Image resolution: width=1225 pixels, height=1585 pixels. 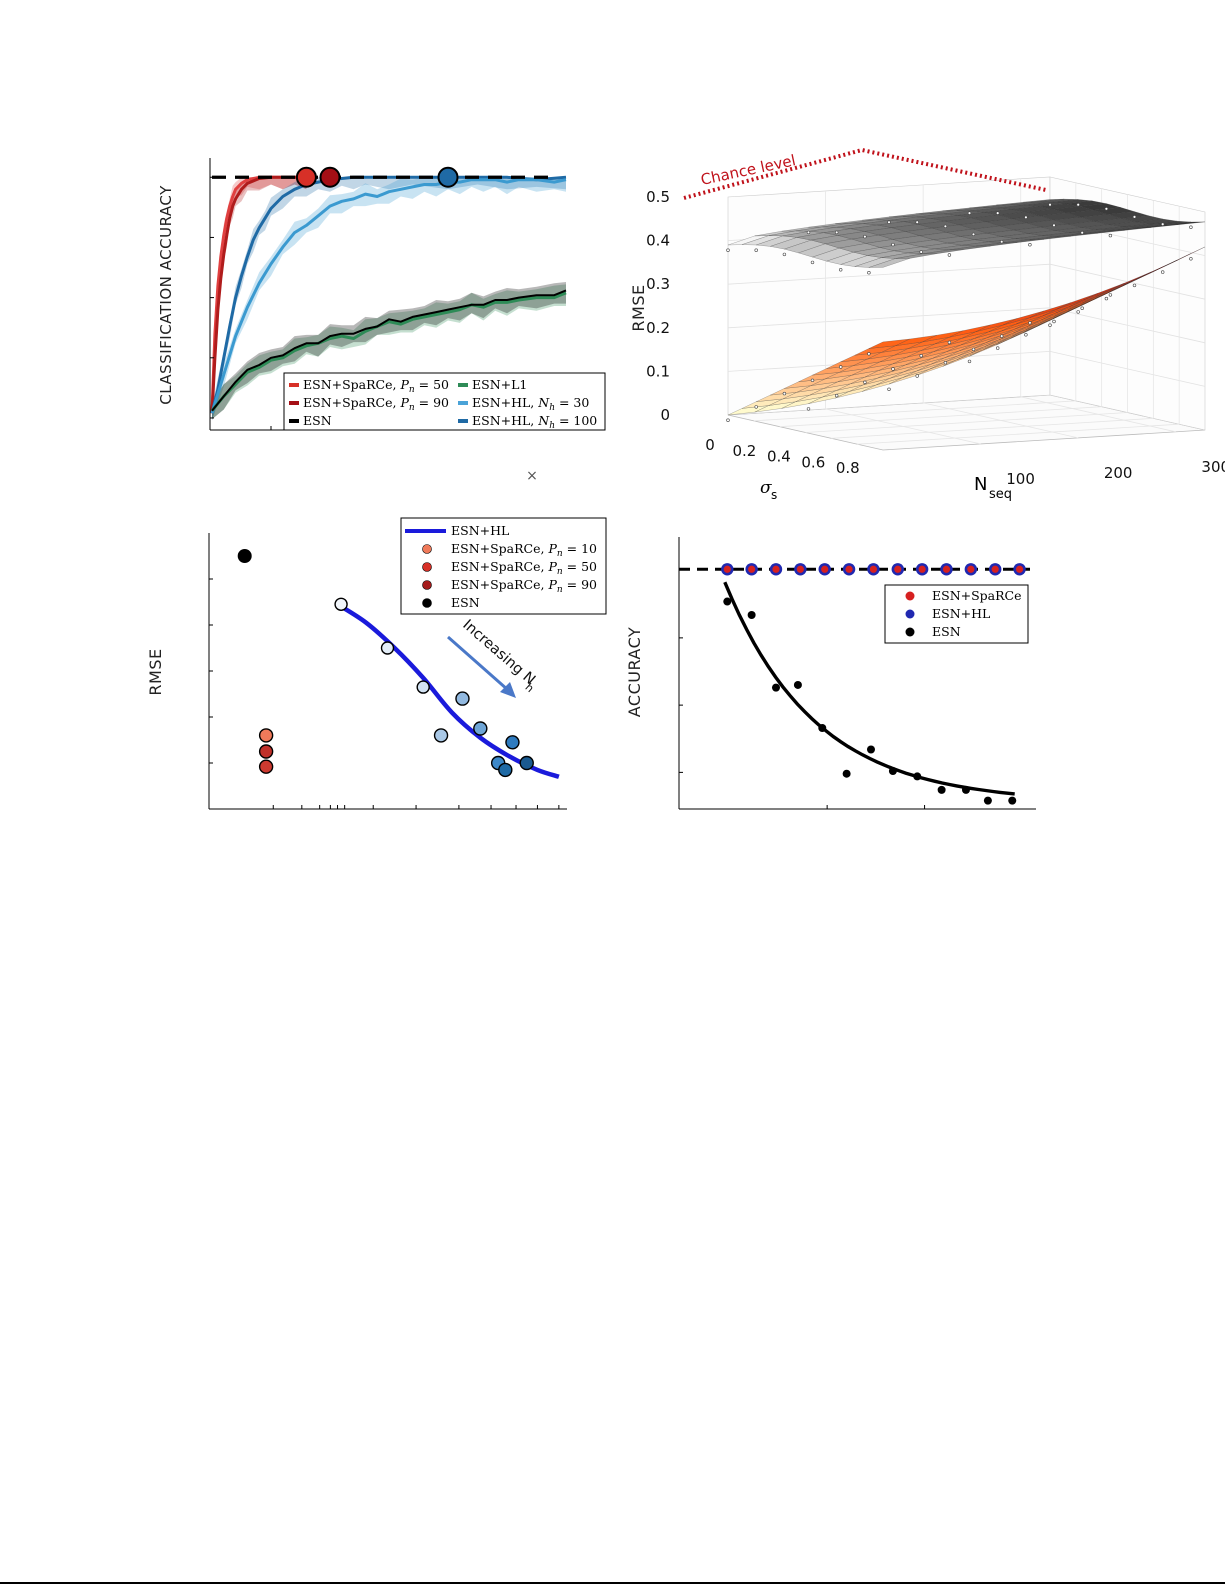 I want to click on legend-entry-l1: ESN+L1, so click(x=492, y=384).